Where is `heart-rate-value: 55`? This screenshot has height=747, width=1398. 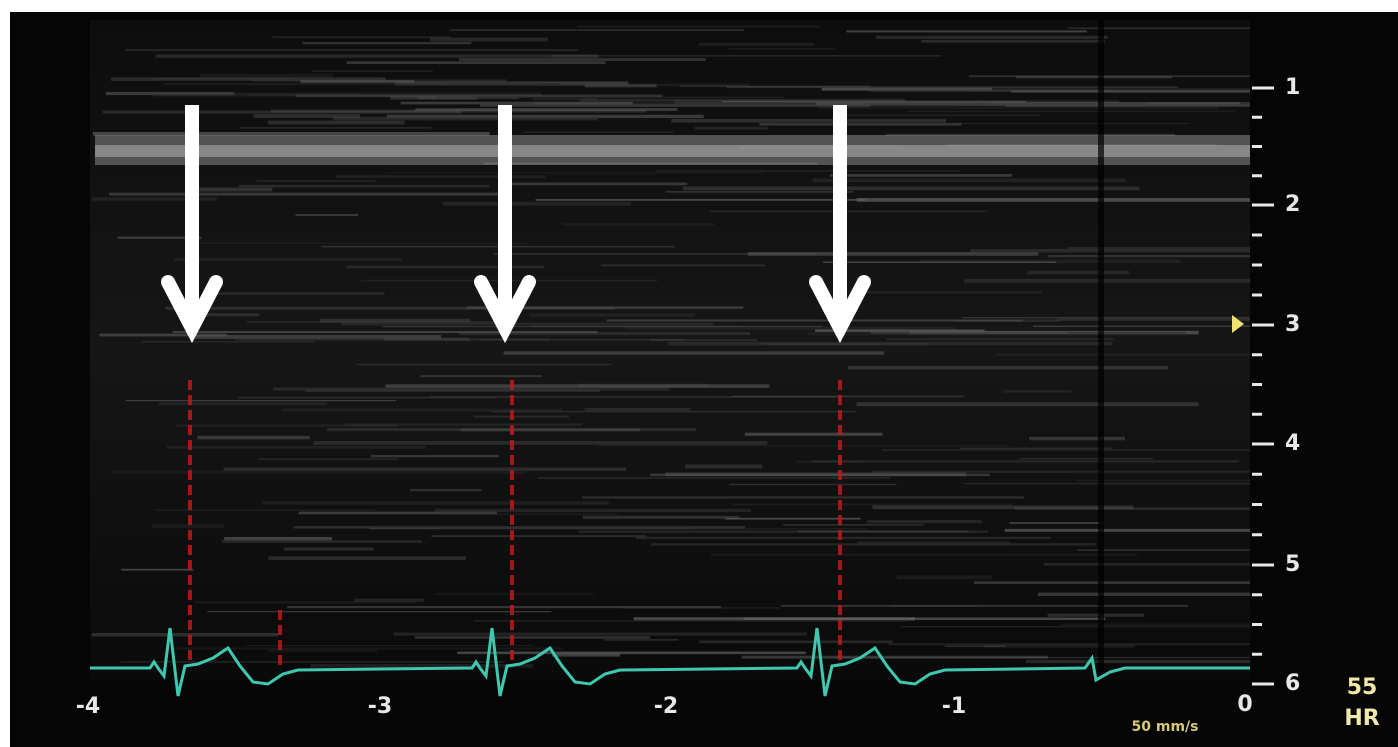 heart-rate-value: 55 is located at coordinates (1362, 687).